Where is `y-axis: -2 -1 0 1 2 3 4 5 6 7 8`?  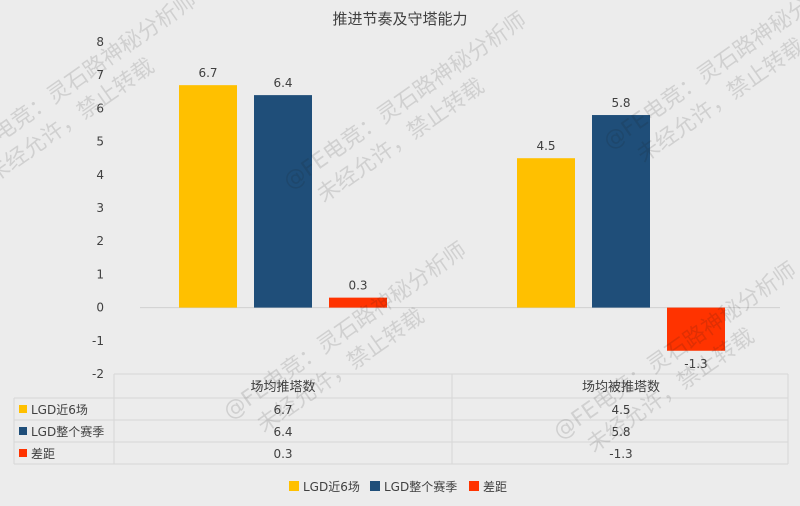 y-axis: -2 -1 0 1 2 3 4 5 6 7 8 is located at coordinates (98, 208).